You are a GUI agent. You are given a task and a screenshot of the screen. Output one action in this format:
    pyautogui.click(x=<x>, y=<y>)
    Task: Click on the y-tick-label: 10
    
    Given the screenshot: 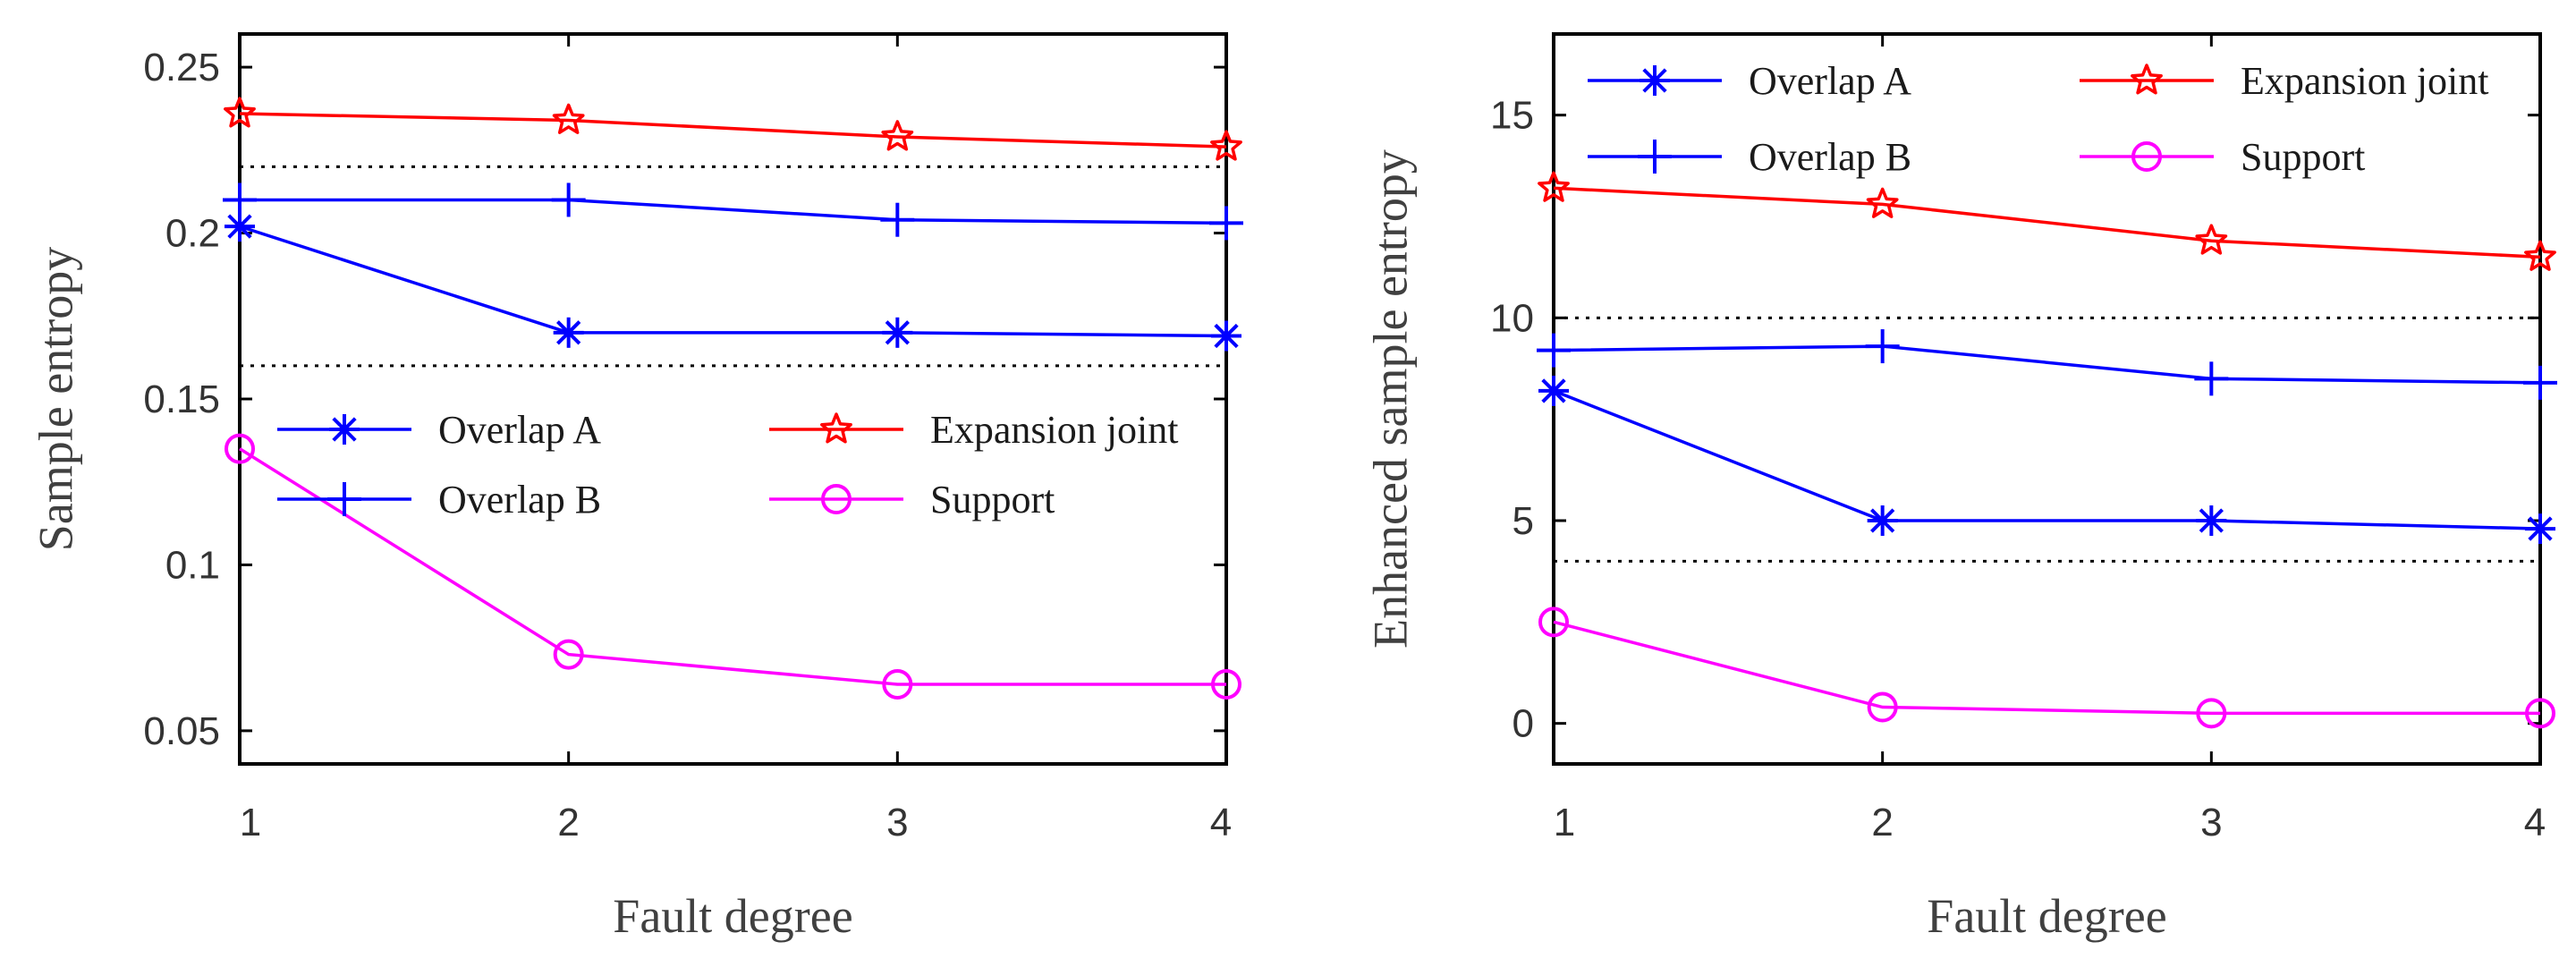 What is the action you would take?
    pyautogui.click(x=1512, y=318)
    